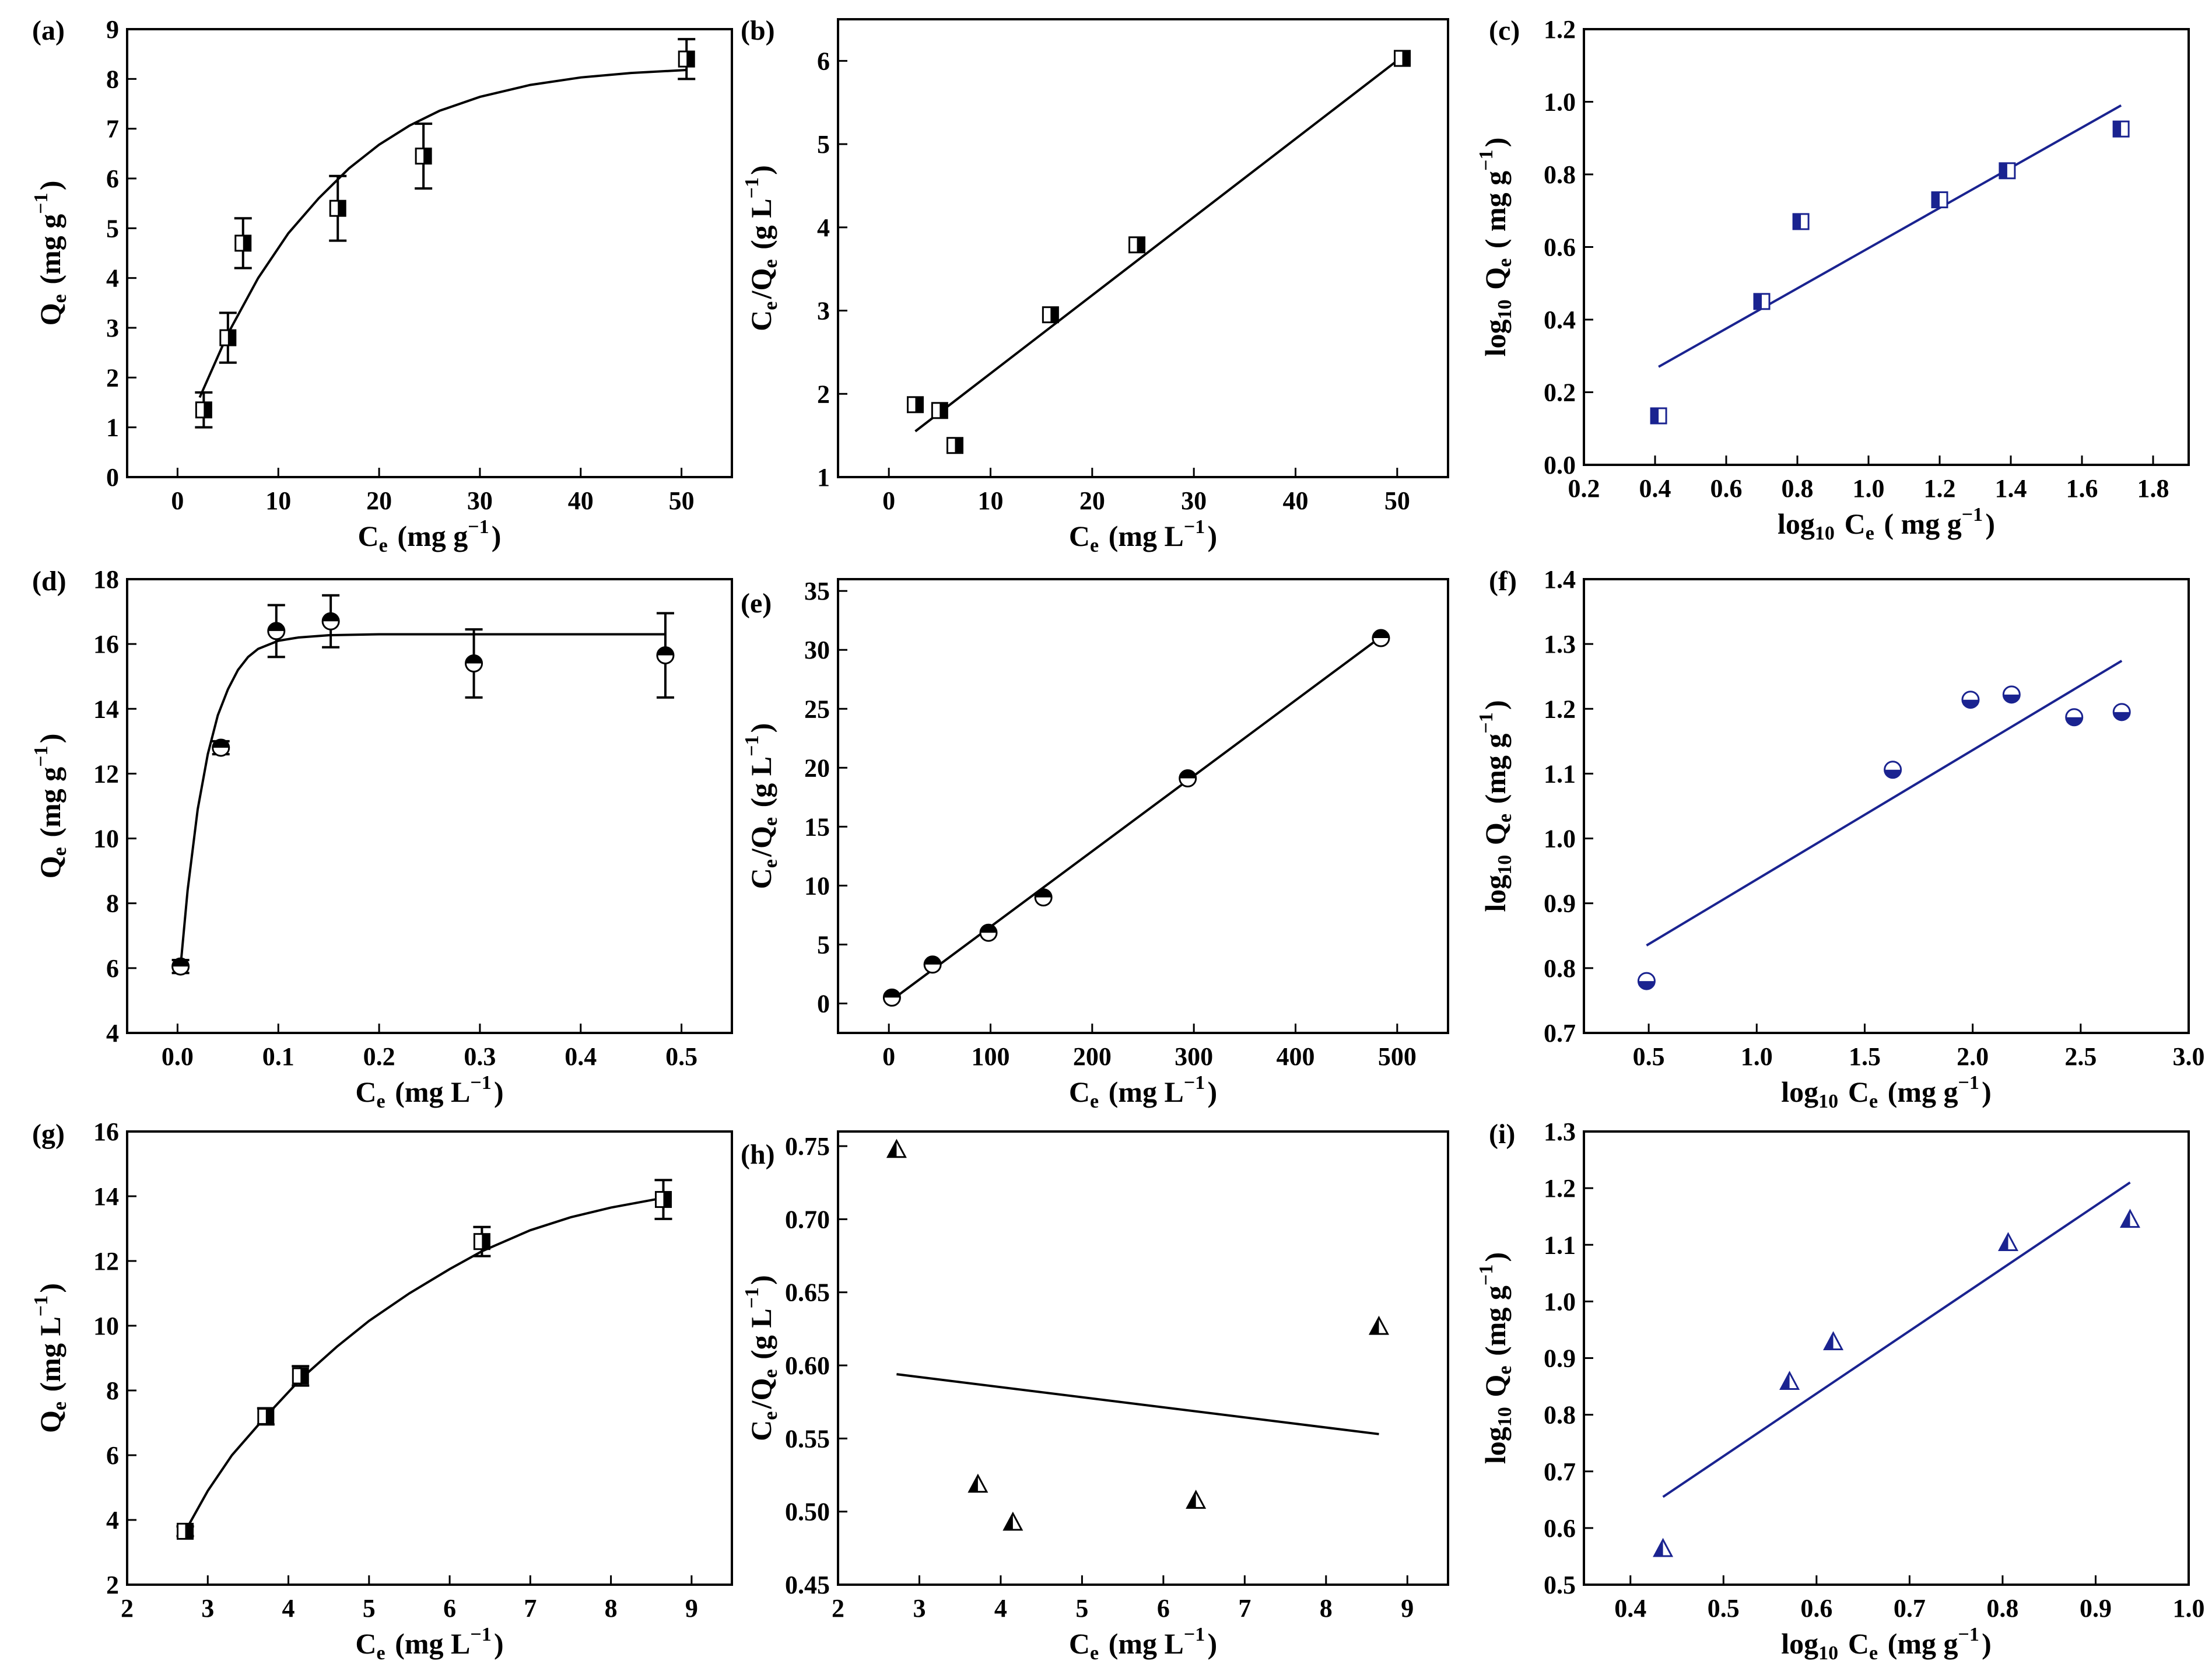  I want to click on y-tick-label: 35, so click(817, 591).